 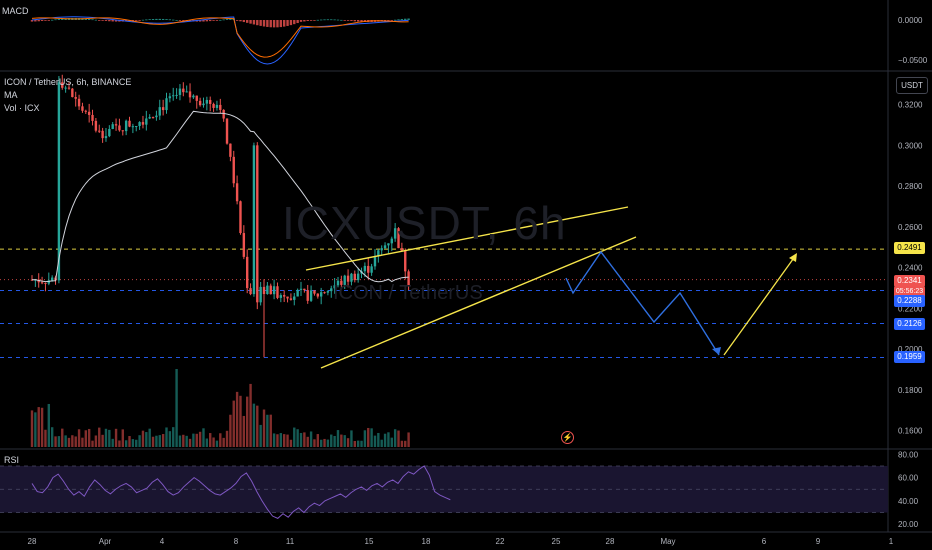 I want to click on price-label-1959: 0.1959, so click(x=909, y=357).